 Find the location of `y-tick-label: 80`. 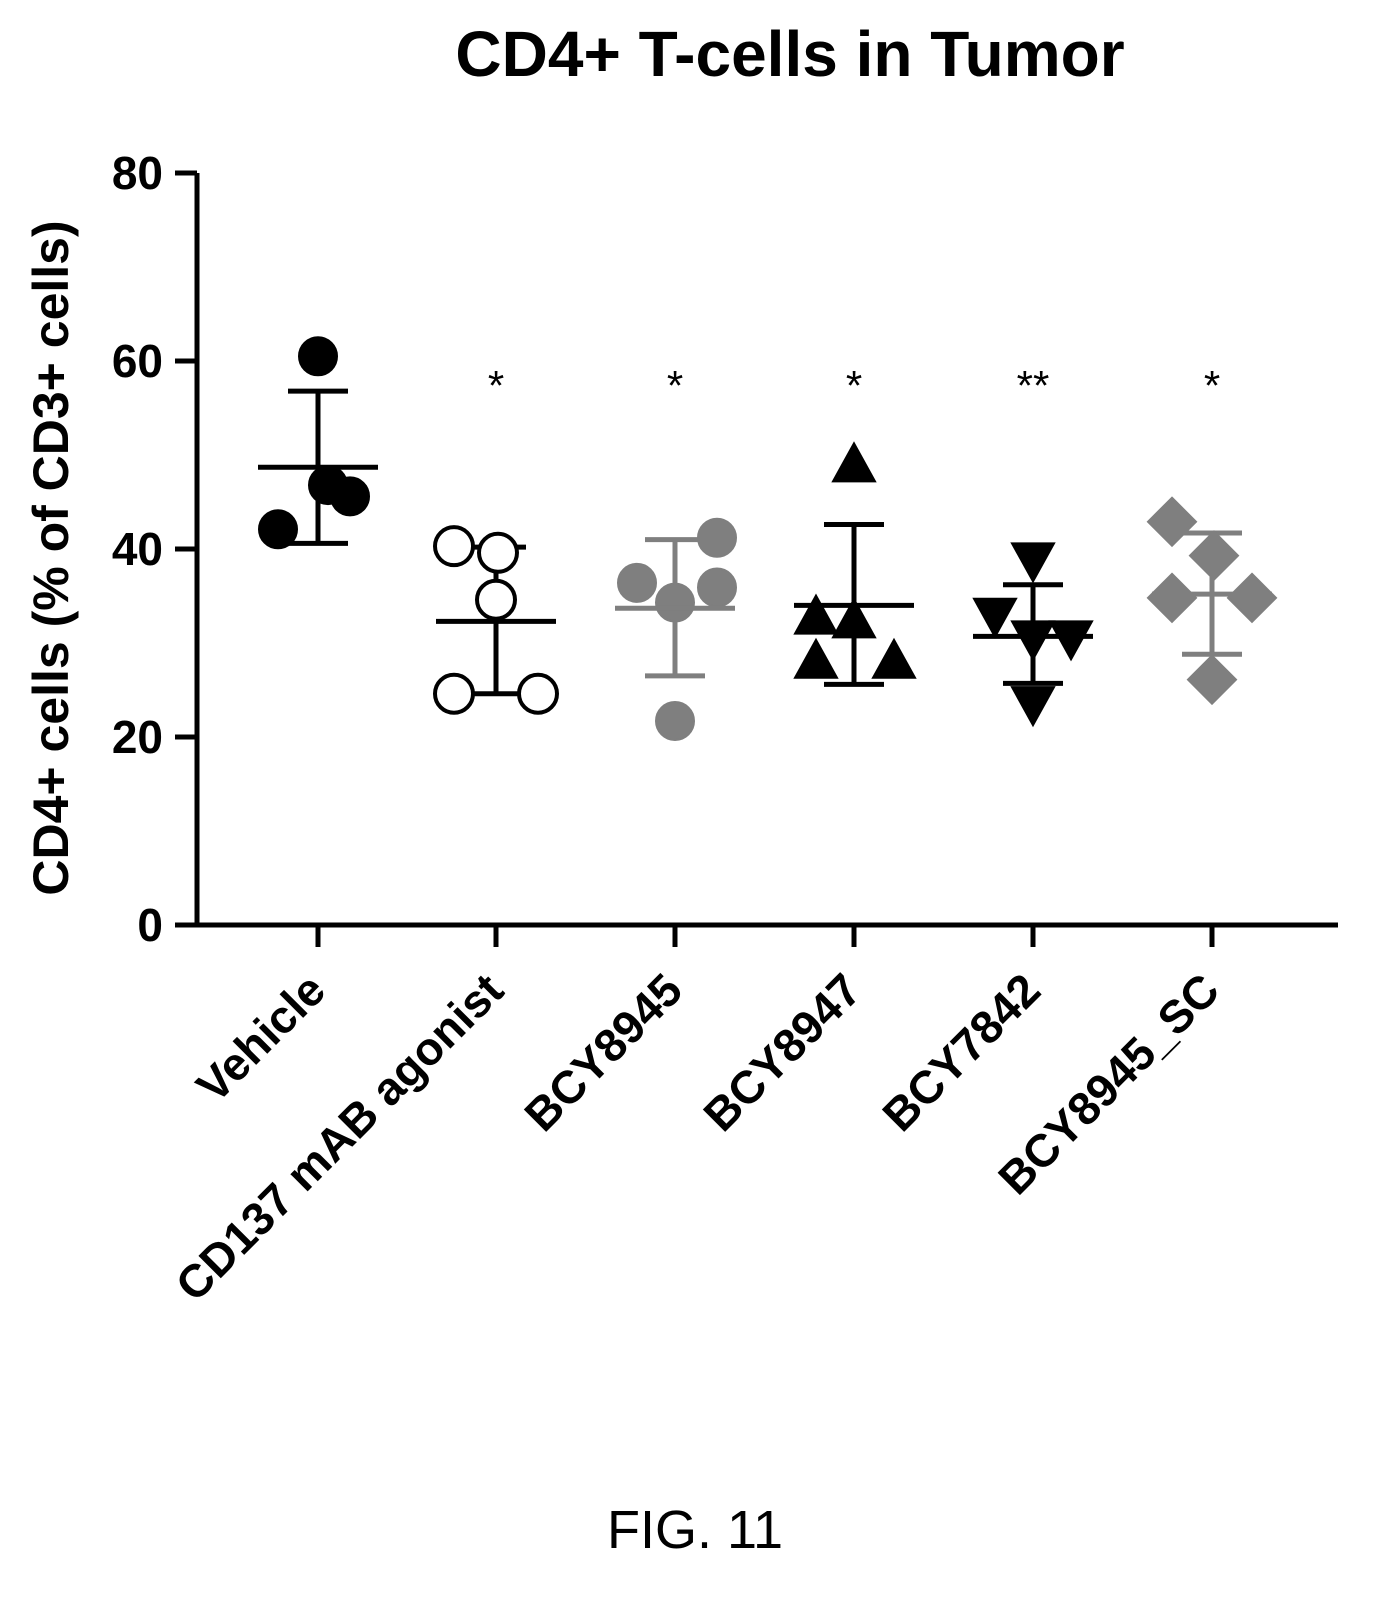

y-tick-label: 80 is located at coordinates (137, 173).